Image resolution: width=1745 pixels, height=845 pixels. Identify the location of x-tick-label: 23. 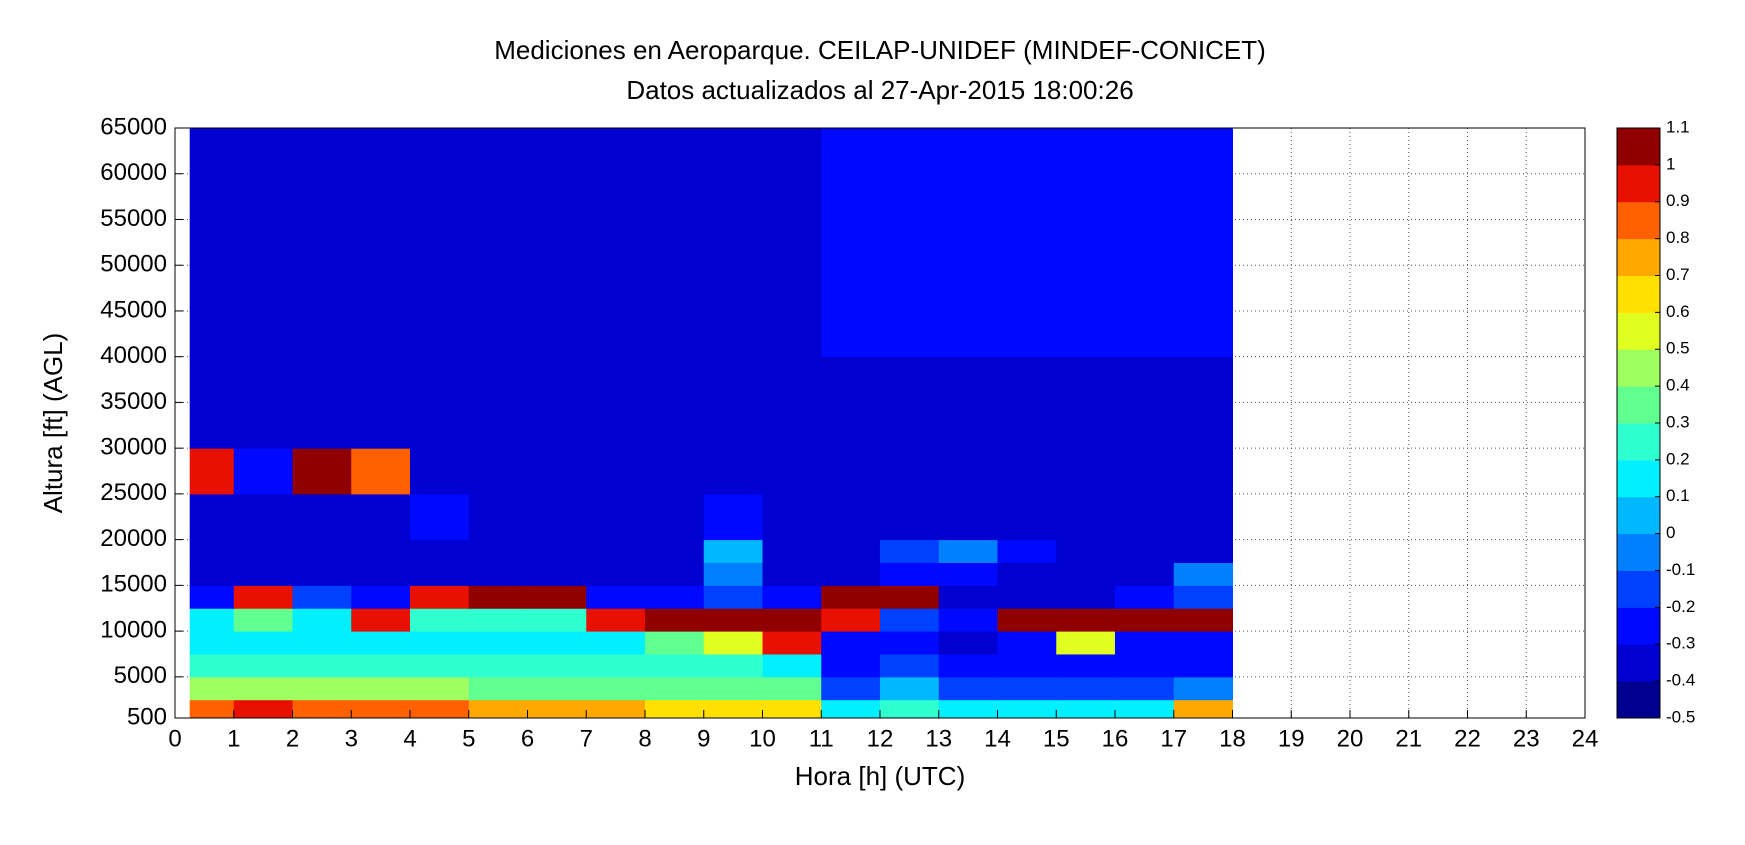
(1526, 738).